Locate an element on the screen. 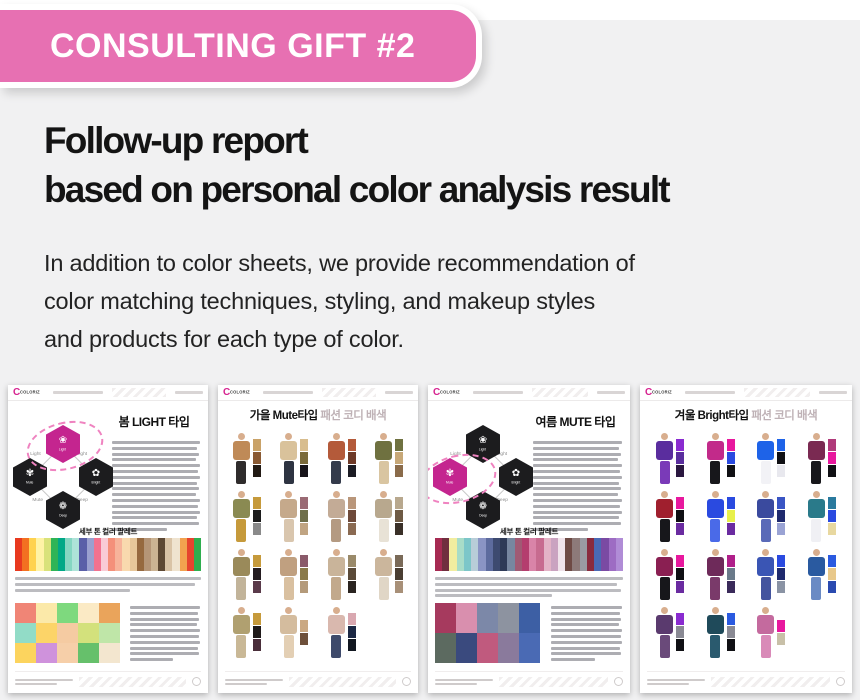  header-text-placeholder is located at coordinates (710, 392).